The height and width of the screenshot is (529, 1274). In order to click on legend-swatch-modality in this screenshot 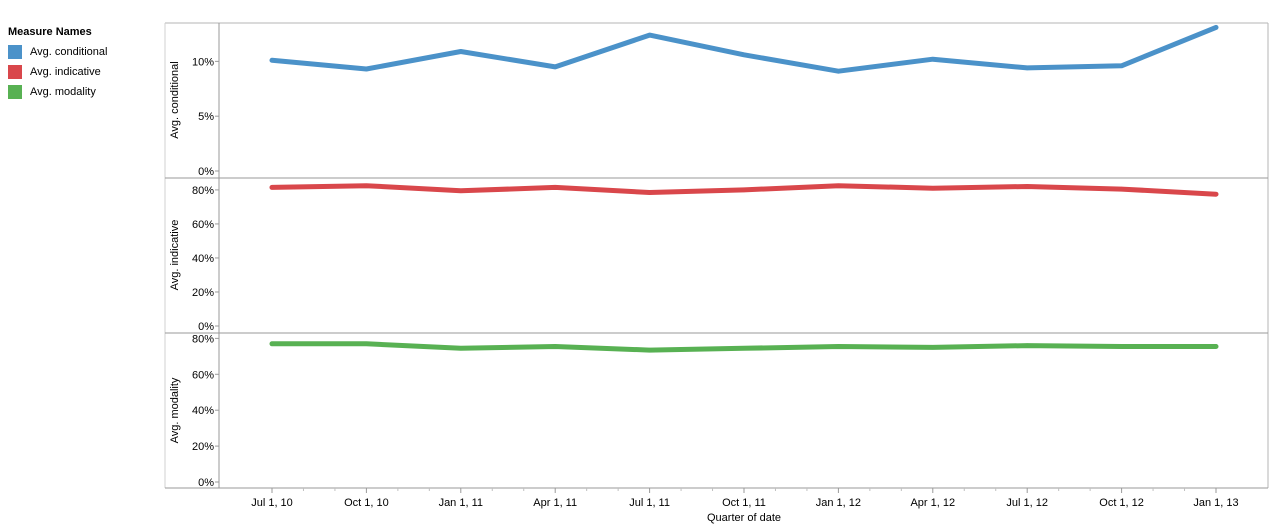, I will do `click(15, 92)`.